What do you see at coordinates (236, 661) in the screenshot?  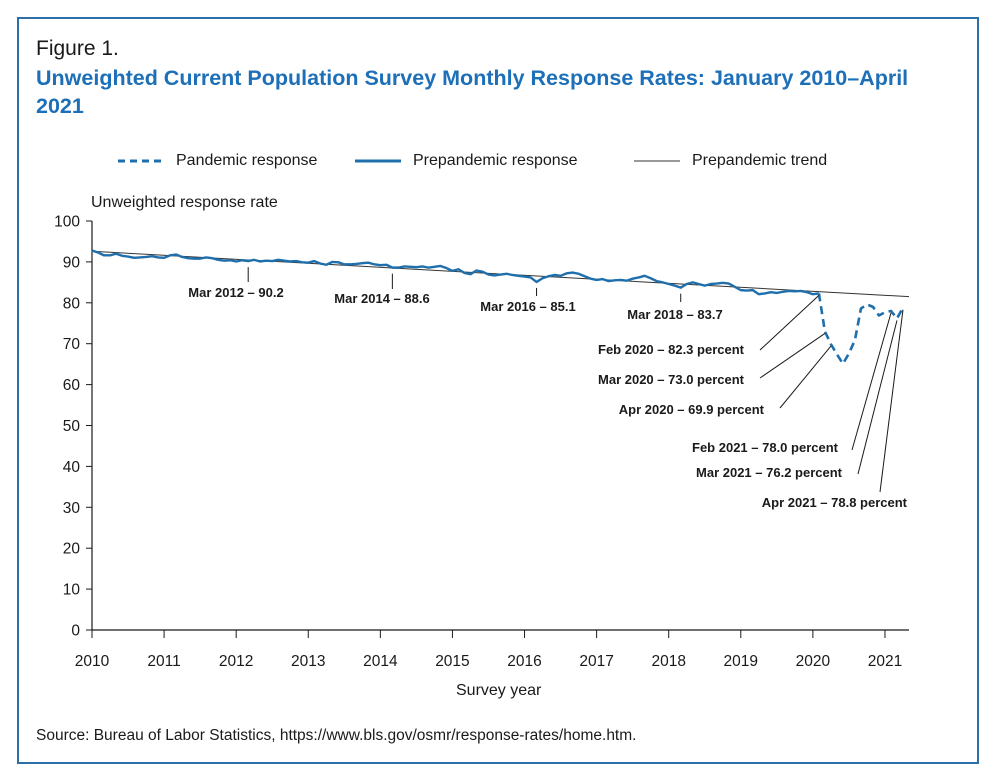 I see `x-tick-label: 2012` at bounding box center [236, 661].